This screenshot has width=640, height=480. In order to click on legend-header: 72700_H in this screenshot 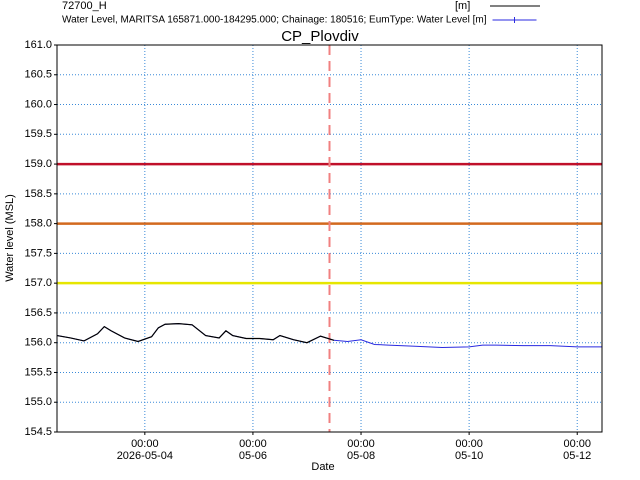, I will do `click(84, 6)`.